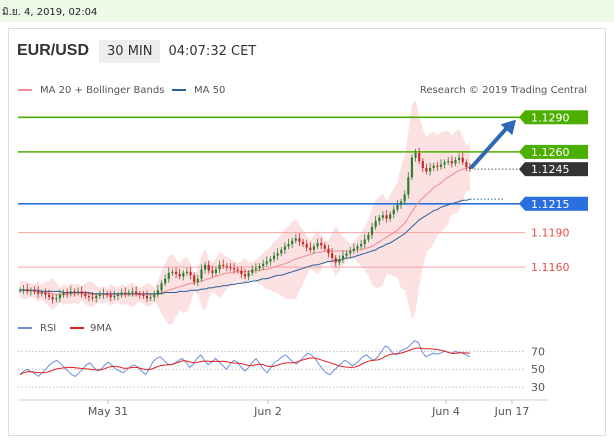 The width and height of the screenshot is (614, 440). I want to click on top-bar: มิ.ย. 4, 2019, 02:04, so click(307, 11).